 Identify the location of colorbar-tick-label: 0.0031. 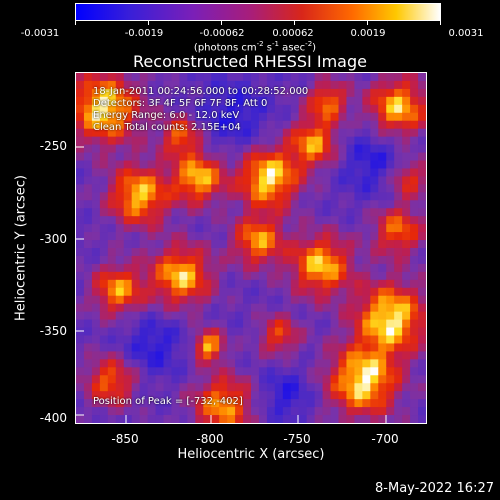
(466, 33).